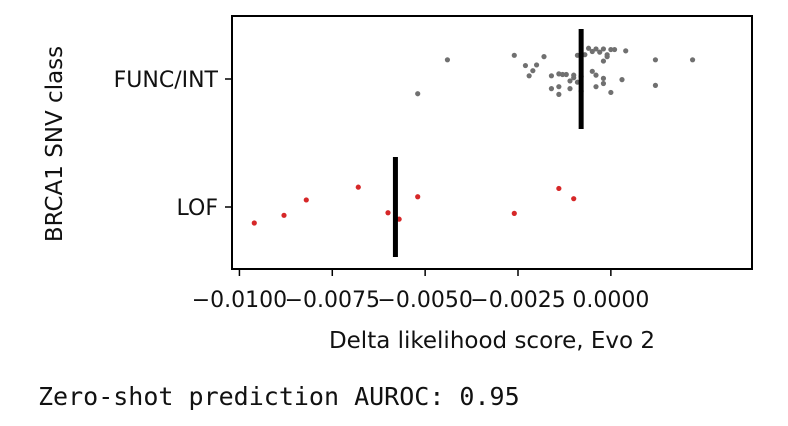  What do you see at coordinates (488, 143) in the screenshot?
I see `medians-layer` at bounding box center [488, 143].